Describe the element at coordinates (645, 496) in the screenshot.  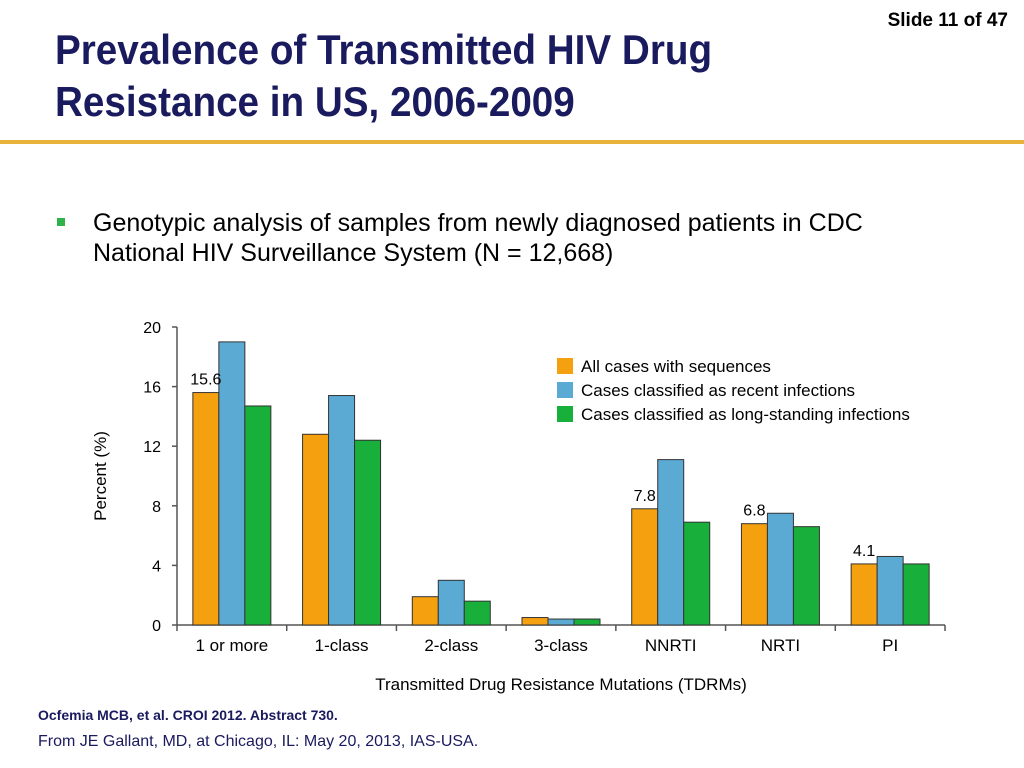
I see `data-label: 7.8` at that location.